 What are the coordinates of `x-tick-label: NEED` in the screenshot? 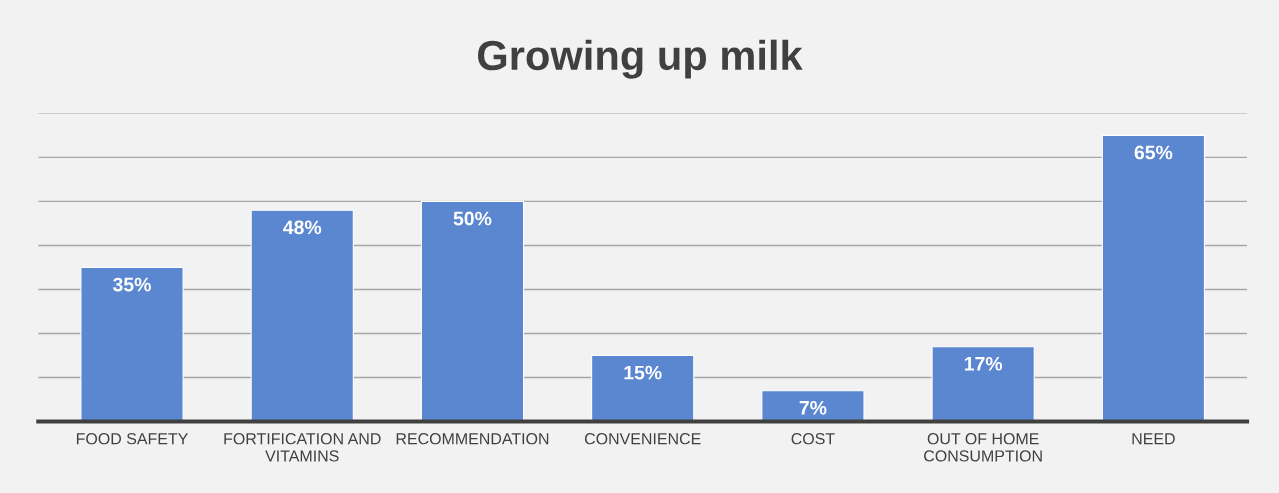 It's located at (1153, 439).